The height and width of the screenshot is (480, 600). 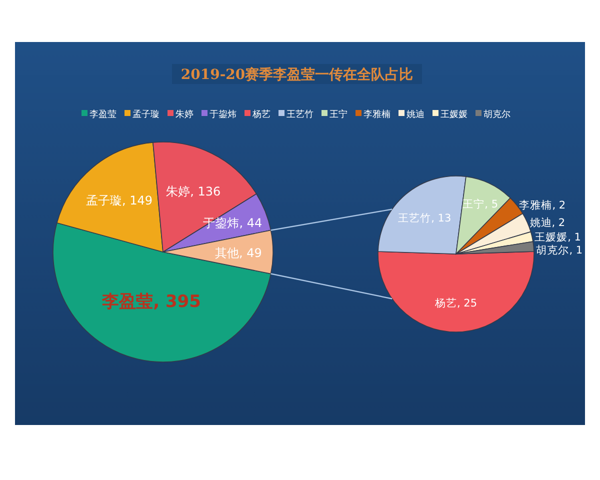 What do you see at coordinates (300, 114) in the screenshot?
I see `legend-label: 王艺竹` at bounding box center [300, 114].